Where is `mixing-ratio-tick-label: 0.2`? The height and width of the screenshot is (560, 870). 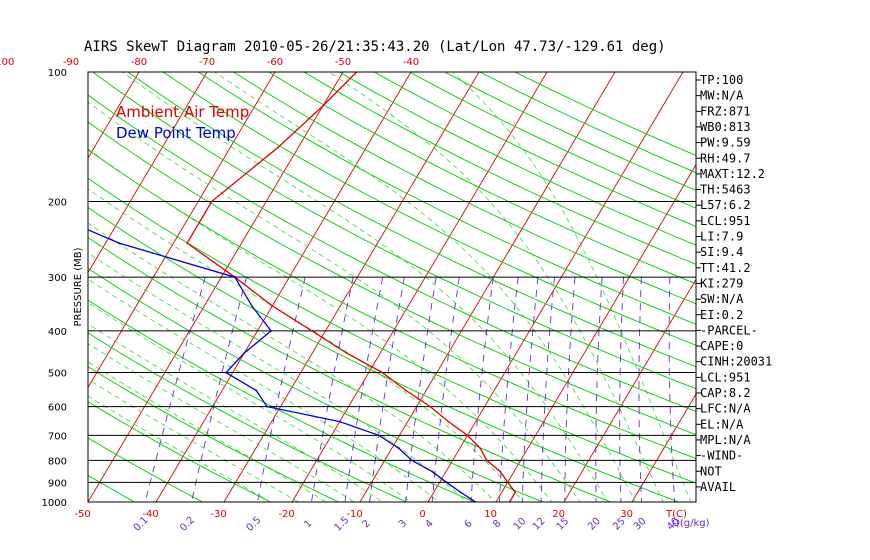 mixing-ratio-tick-label: 0.2 is located at coordinates (187, 524).